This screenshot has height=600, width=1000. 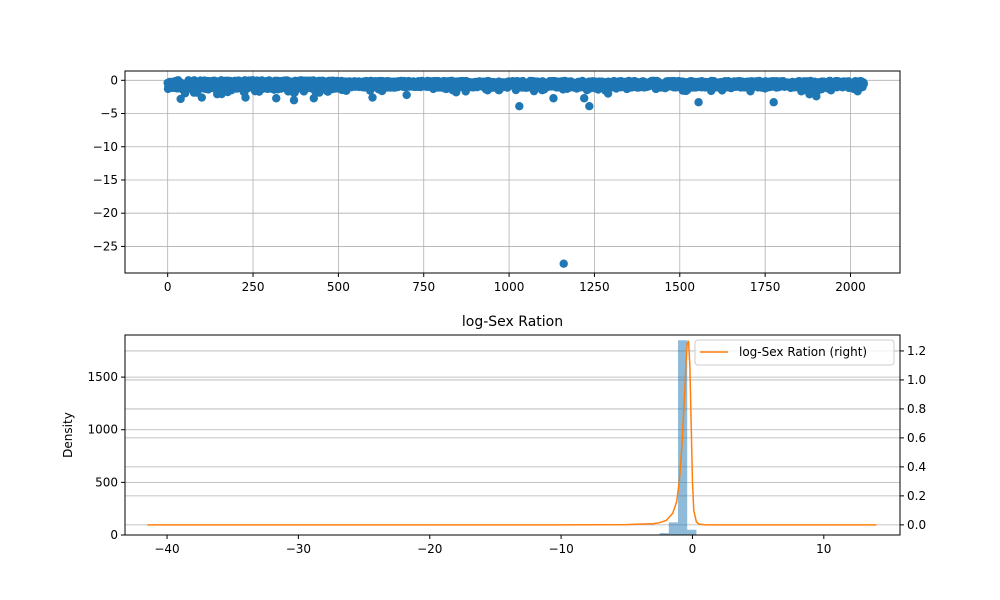 What do you see at coordinates (680, 287) in the screenshot?
I see `scatter-x-tick-label: 1500` at bounding box center [680, 287].